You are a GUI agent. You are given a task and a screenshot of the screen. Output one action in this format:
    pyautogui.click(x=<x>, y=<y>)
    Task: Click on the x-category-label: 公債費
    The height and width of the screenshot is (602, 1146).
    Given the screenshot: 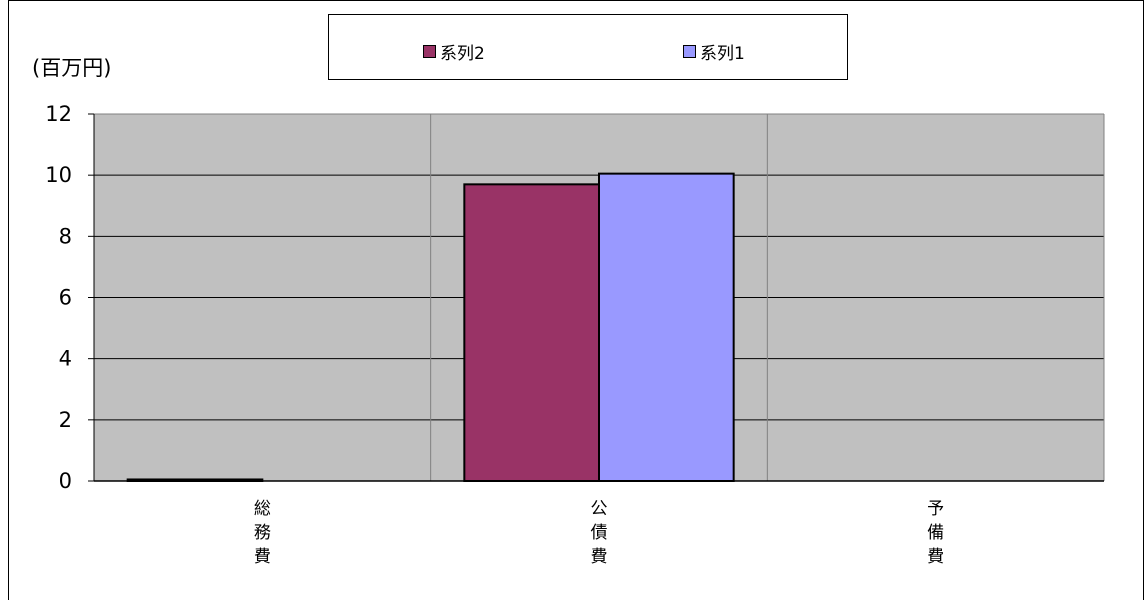 What is the action you would take?
    pyautogui.click(x=599, y=533)
    